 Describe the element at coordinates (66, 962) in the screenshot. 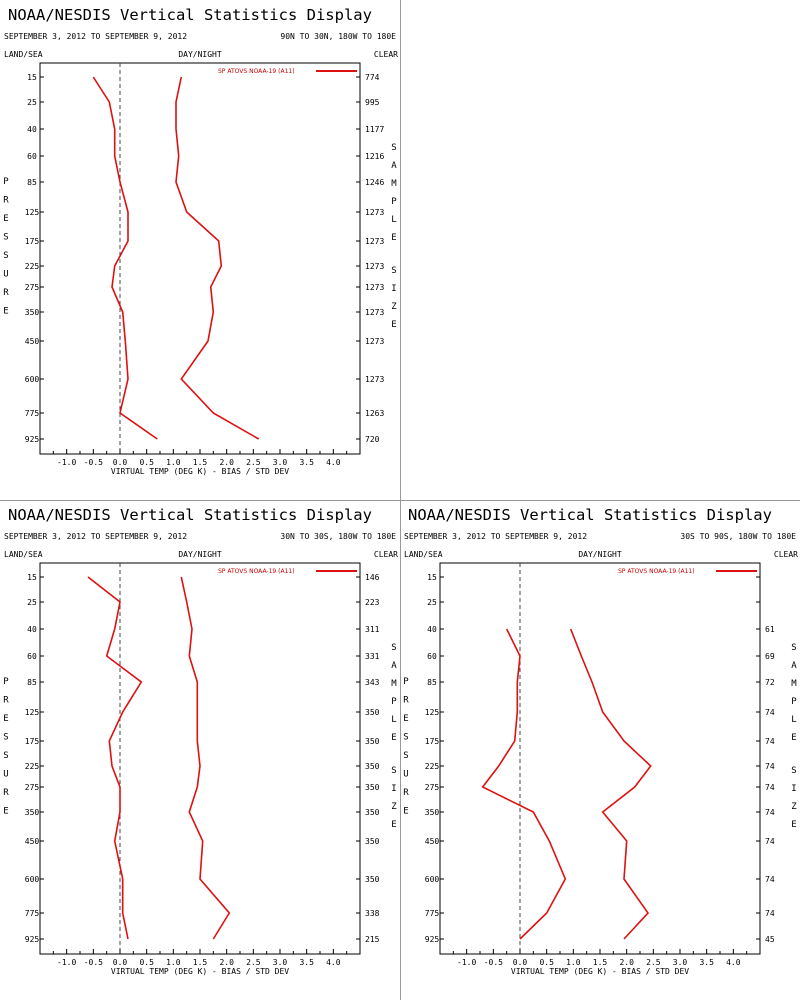

I see `x-tick-label: -1.0` at that location.